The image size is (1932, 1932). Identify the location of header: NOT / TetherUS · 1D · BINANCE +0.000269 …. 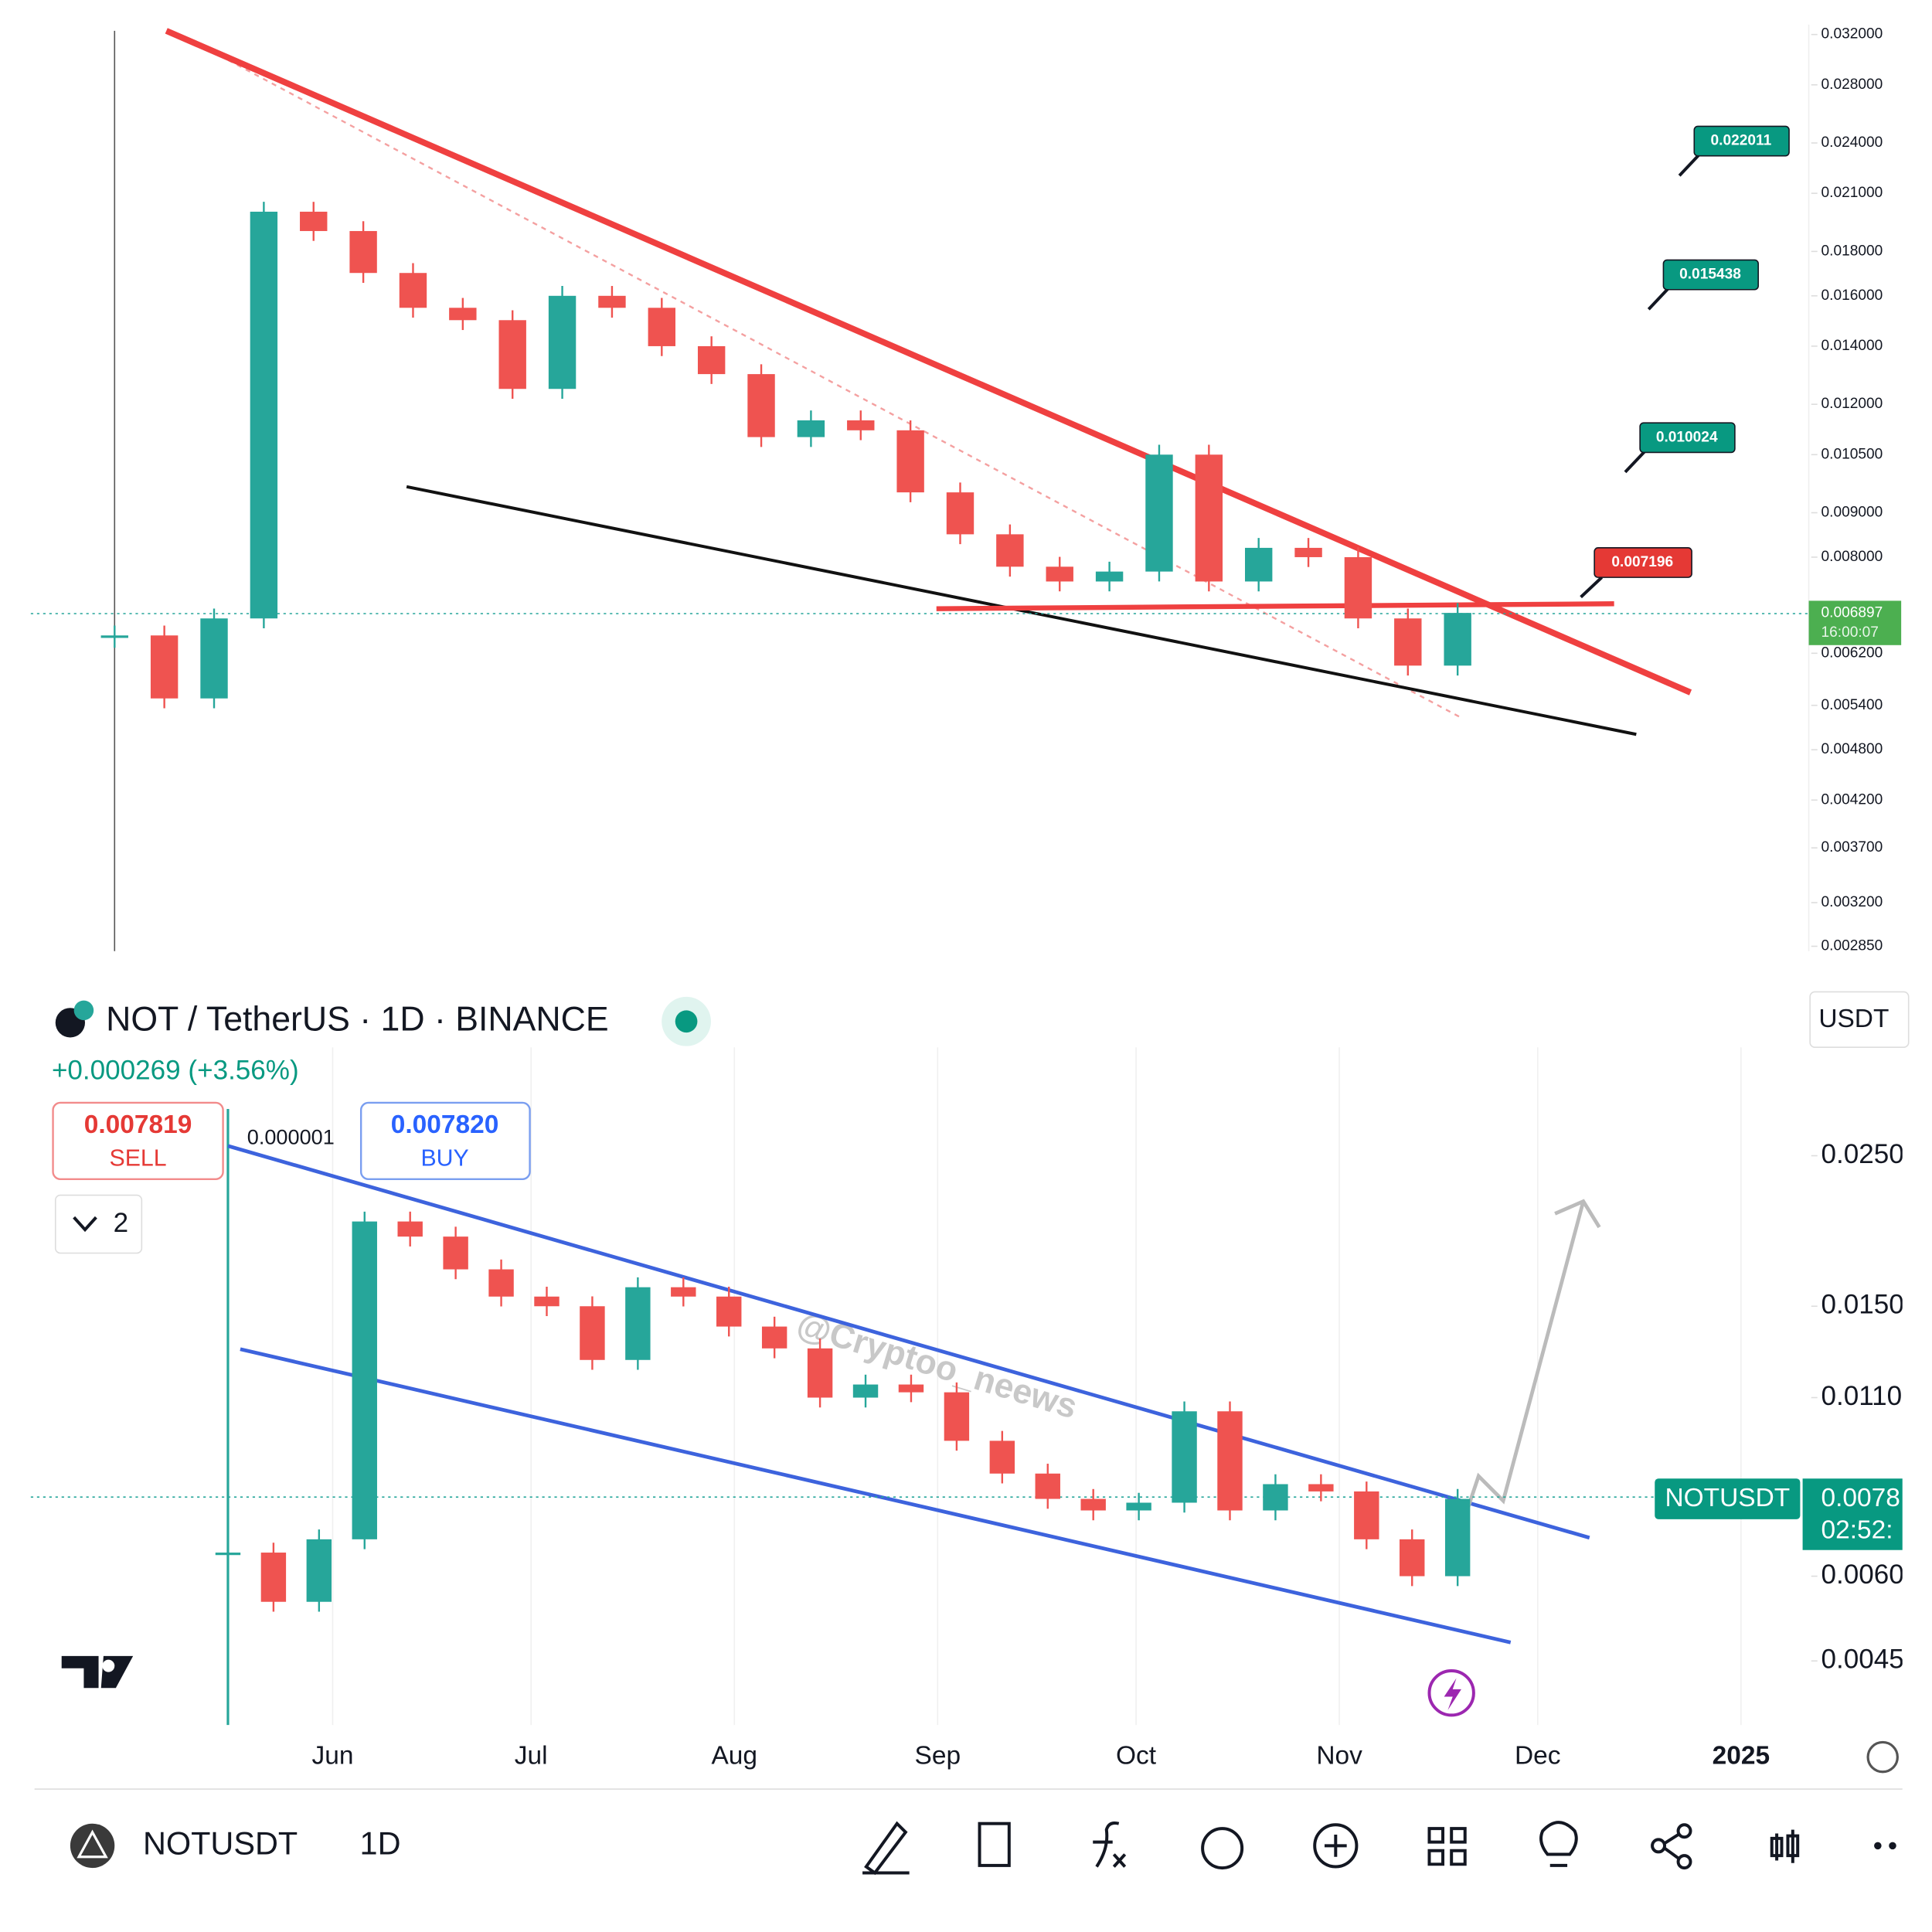
(981, 1122).